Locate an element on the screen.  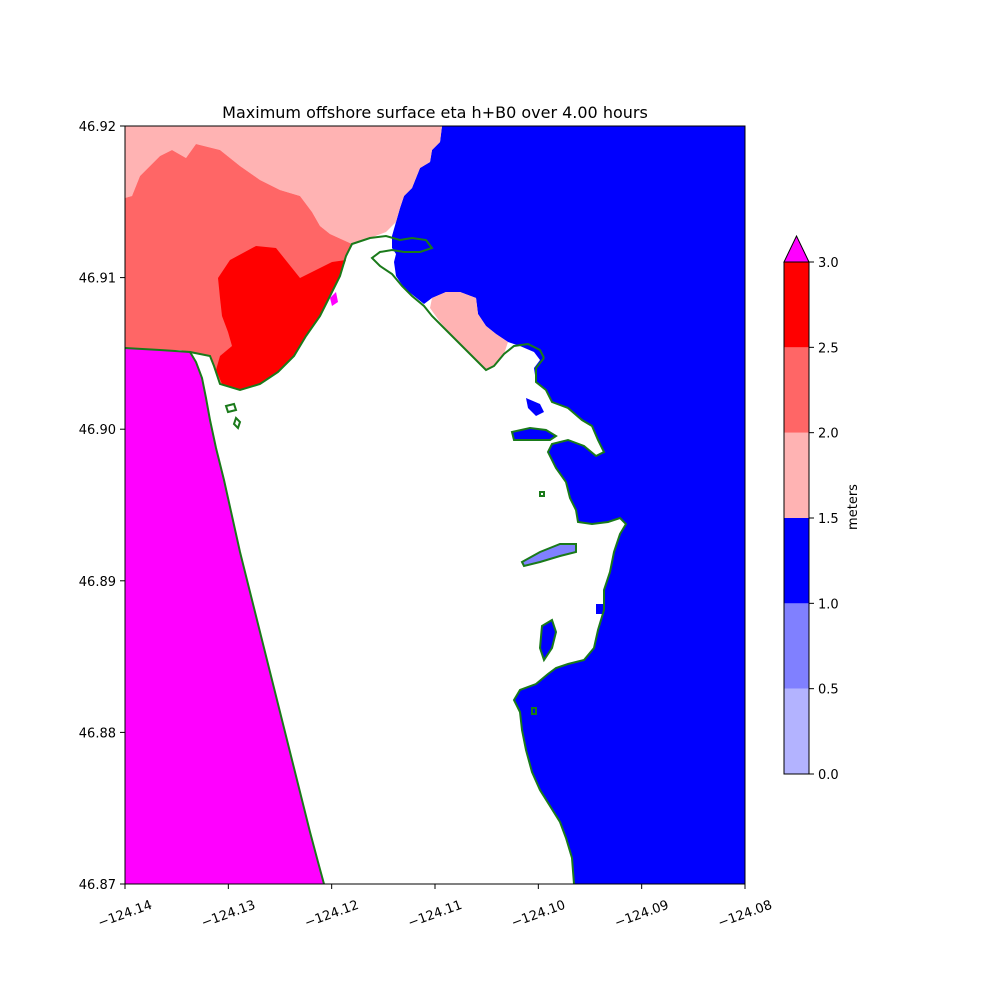
x-tick-label: −124.14 is located at coordinates (125, 914).